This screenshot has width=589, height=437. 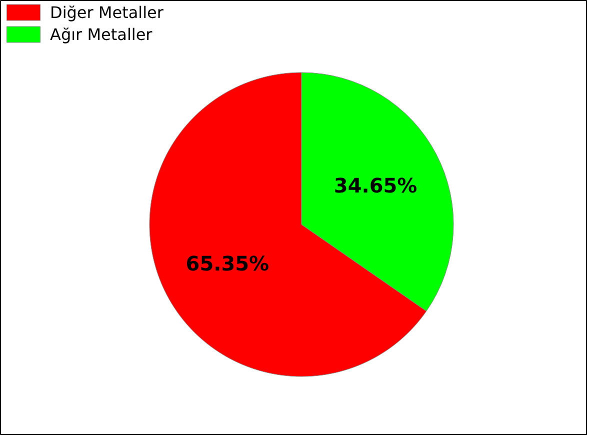 I want to click on legend-label: Diğer Metaller, so click(x=107, y=12).